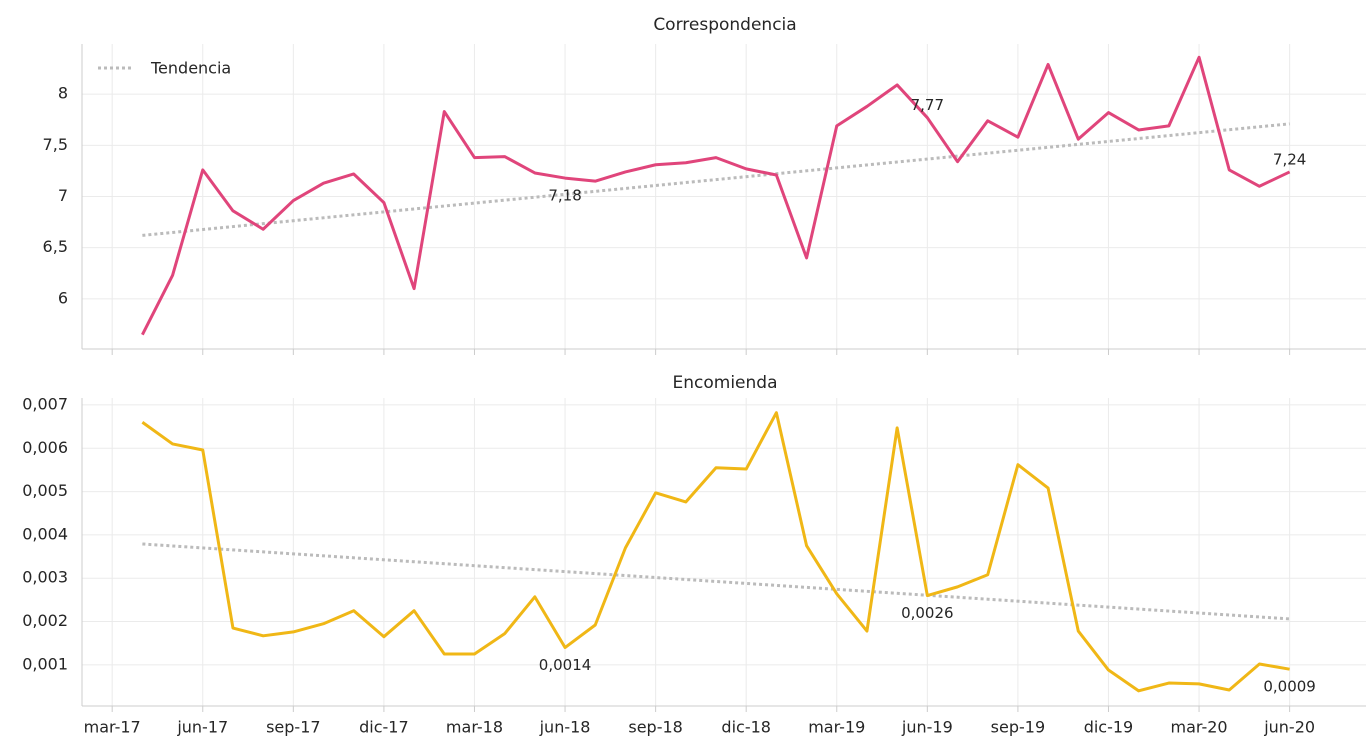 The image size is (1368, 738). I want to click on x-tick-label: sep-18, so click(655, 727).